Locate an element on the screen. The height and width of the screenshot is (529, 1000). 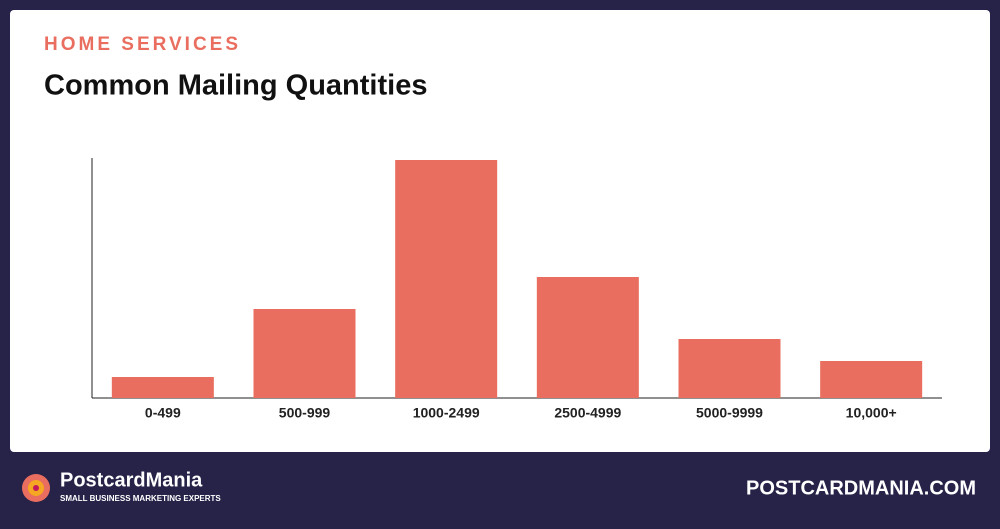
chart-subtitle: HOME SERVICES is located at coordinates (142, 44).